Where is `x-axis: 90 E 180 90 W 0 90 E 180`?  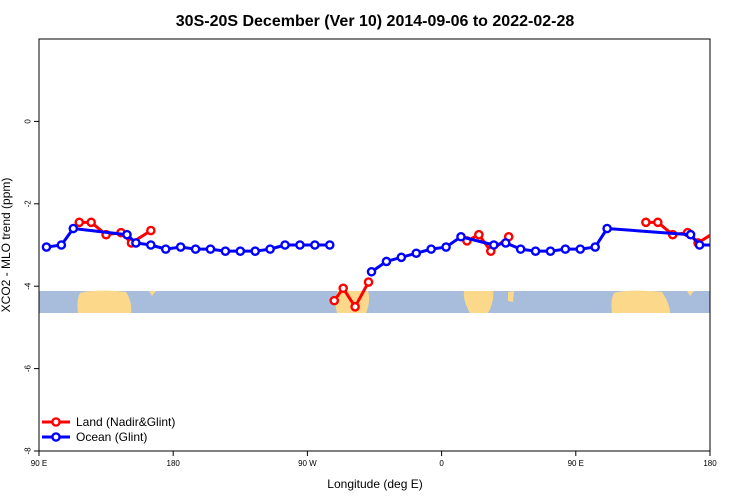 x-axis: 90 E 180 90 W 0 90 E 180 is located at coordinates (374, 459).